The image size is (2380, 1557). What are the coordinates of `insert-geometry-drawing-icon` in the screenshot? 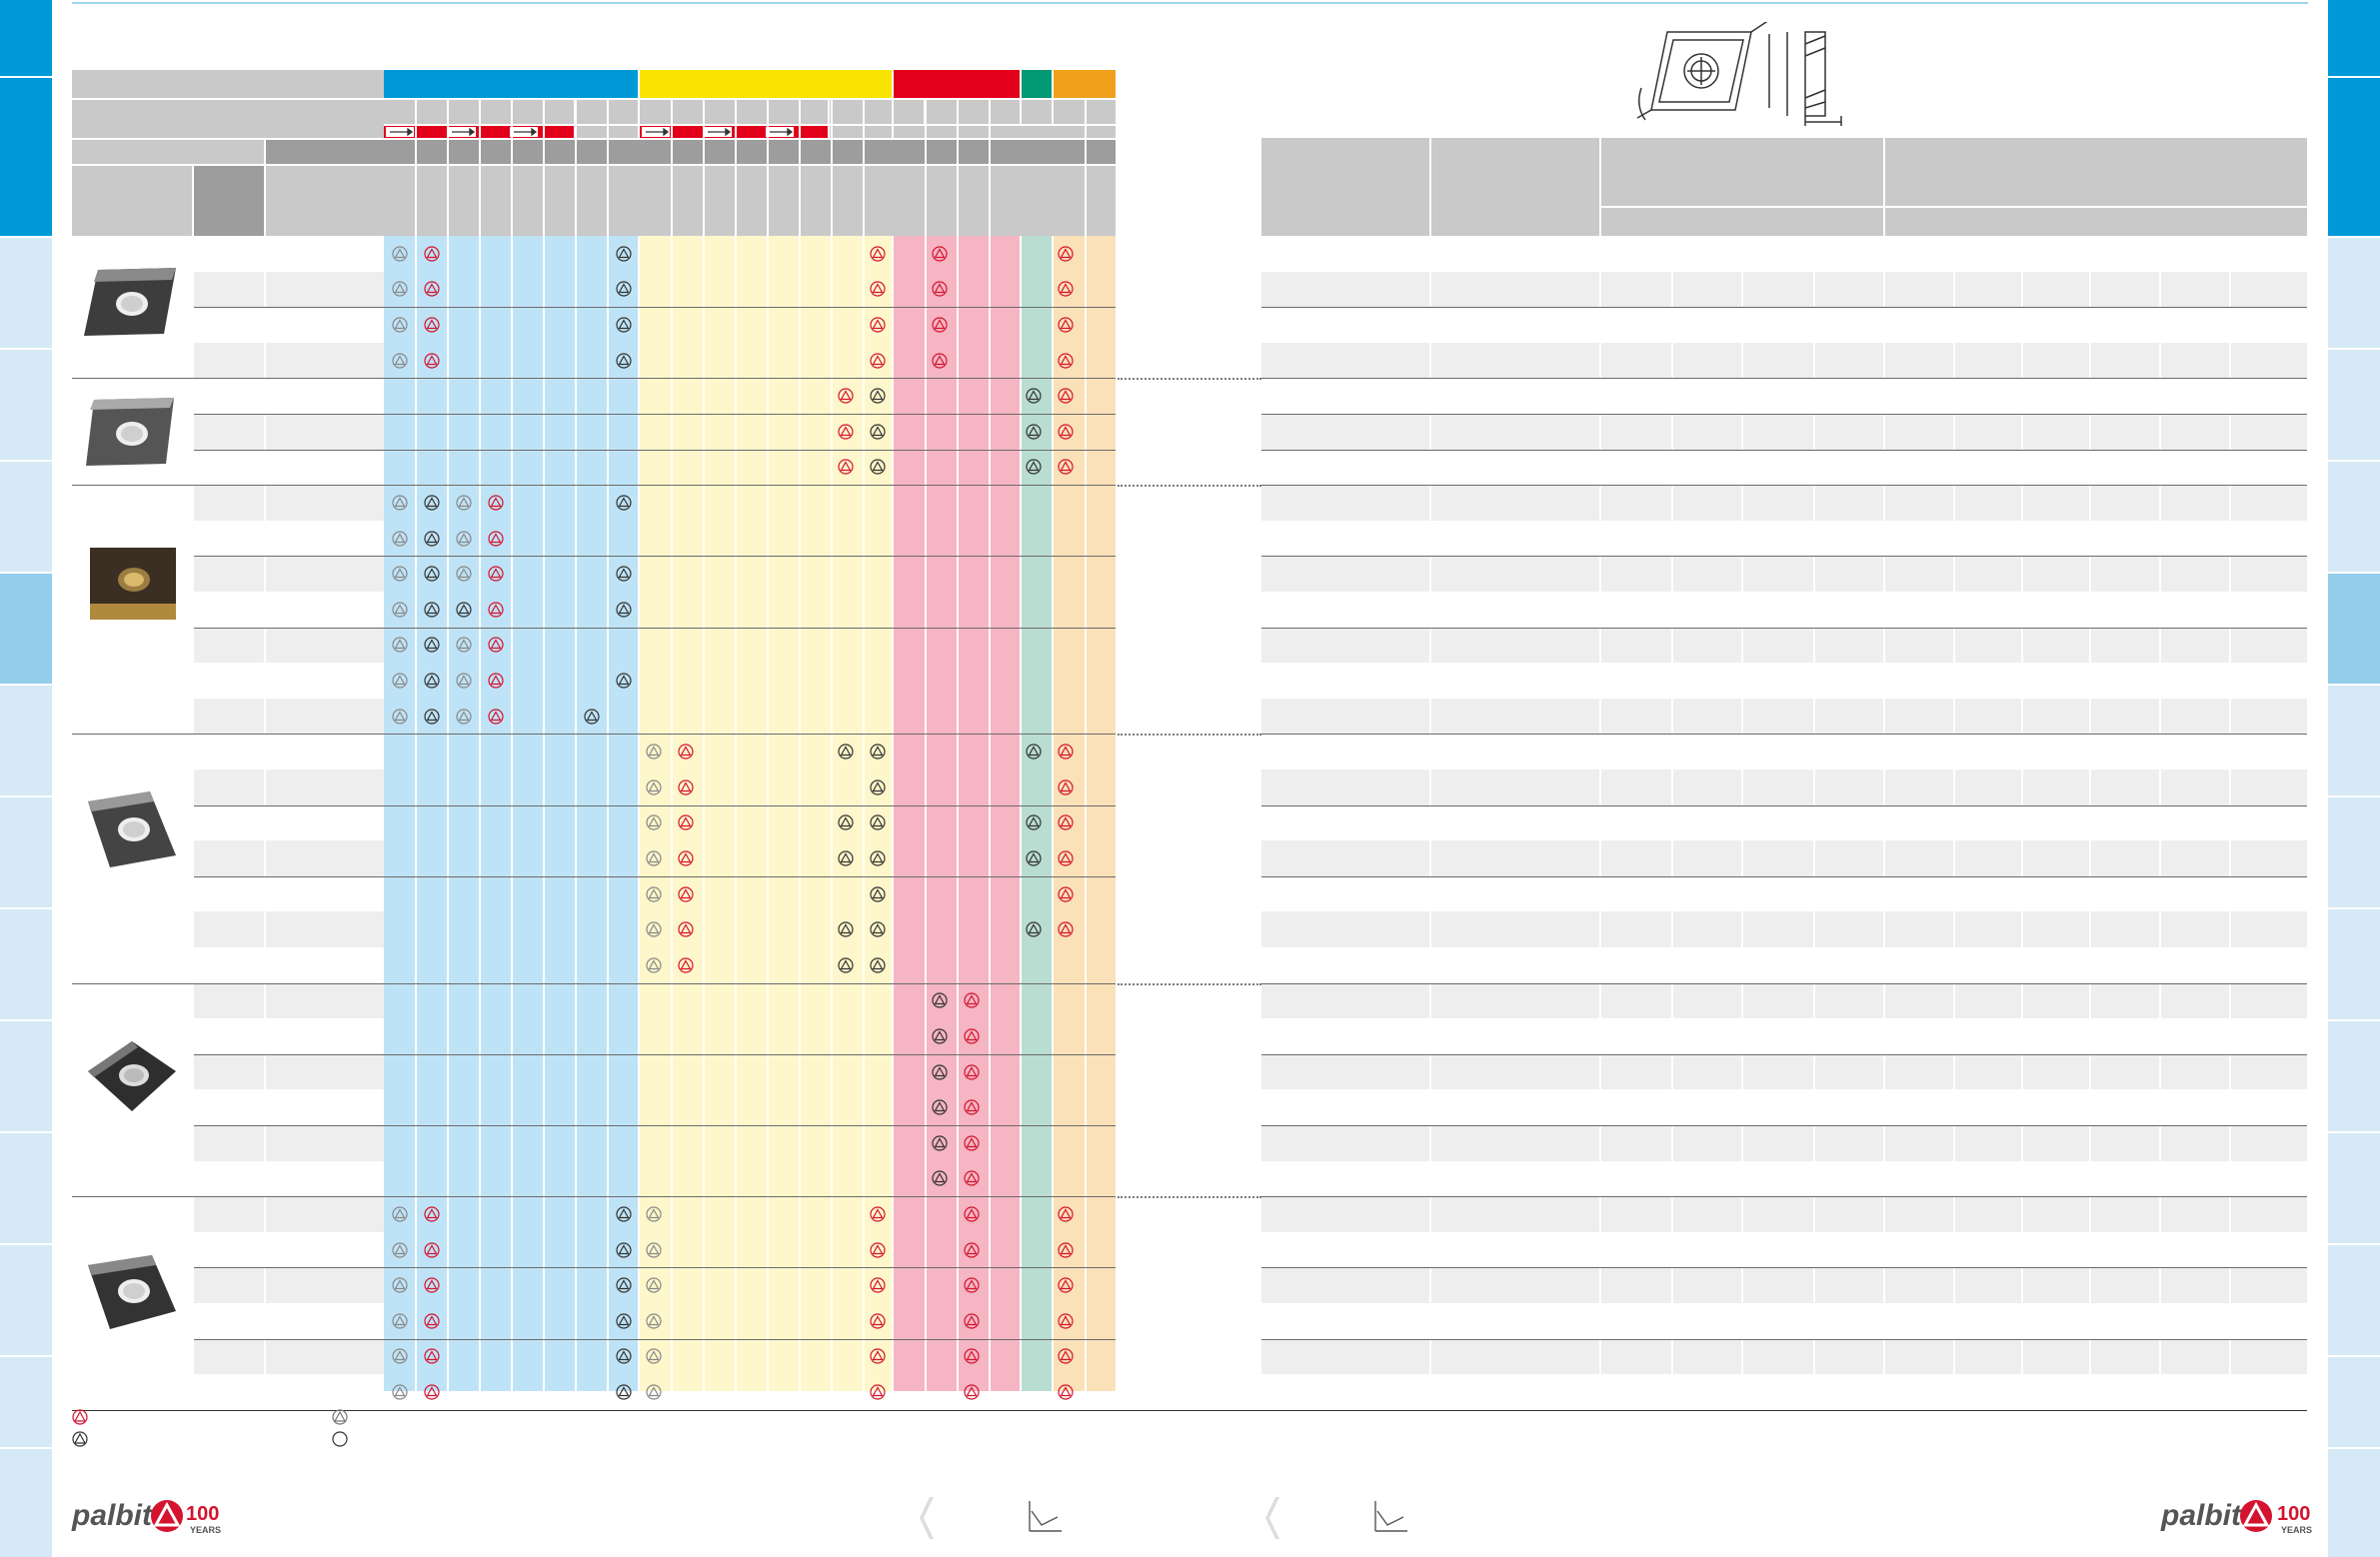 It's located at (1739, 74).